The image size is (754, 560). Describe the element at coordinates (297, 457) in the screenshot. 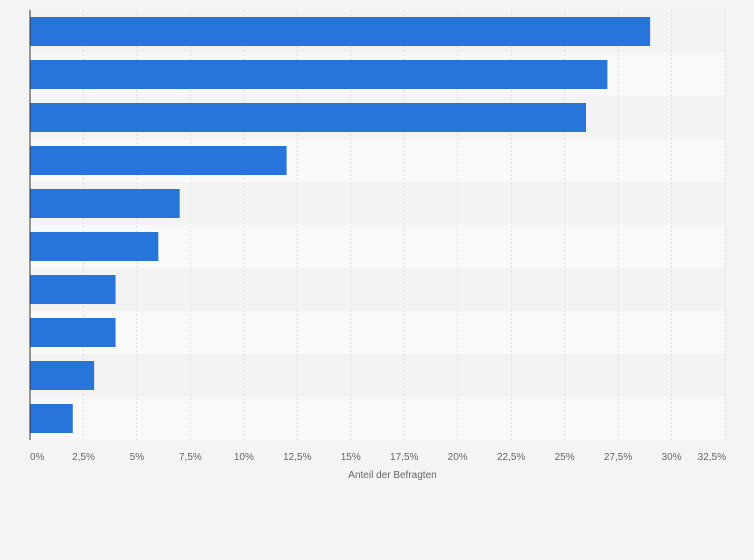

I see `x-tick-label: 12,5%` at that location.